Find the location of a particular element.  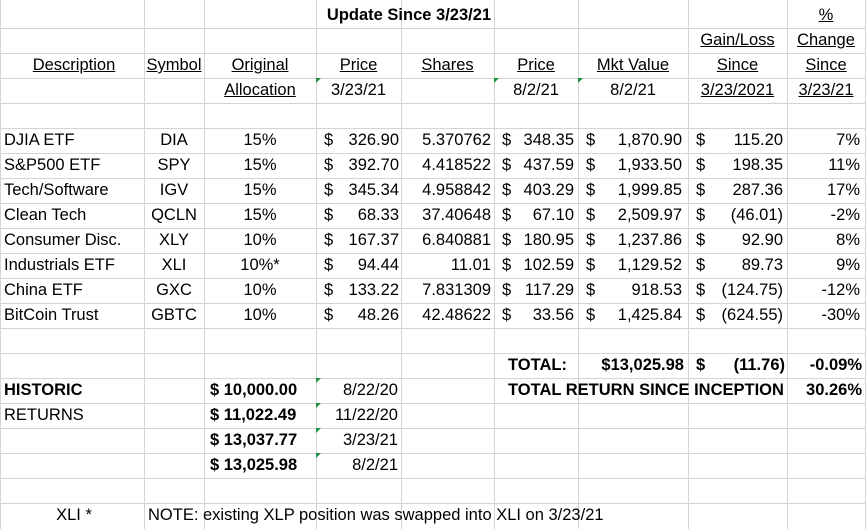

historic-date: 11/22/20 is located at coordinates (366, 415).